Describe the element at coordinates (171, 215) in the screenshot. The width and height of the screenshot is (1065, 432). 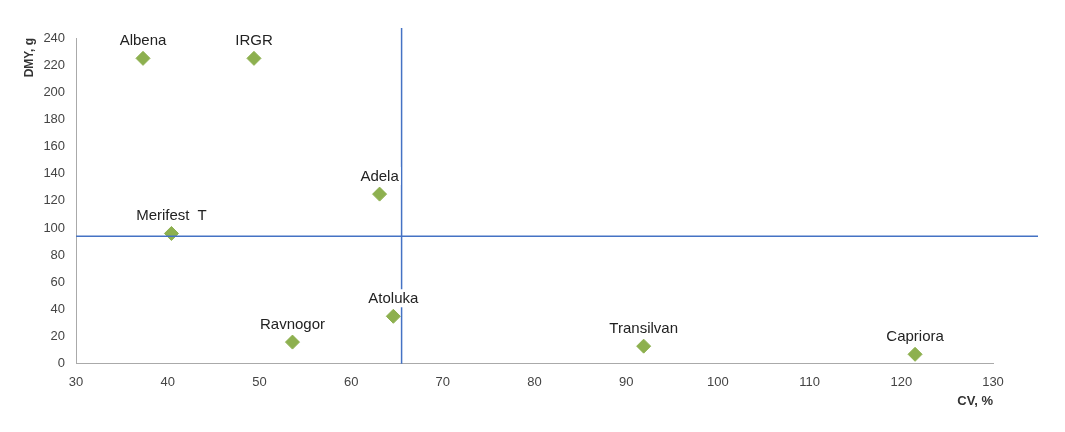
I see `annotation: Merifest T` at that location.